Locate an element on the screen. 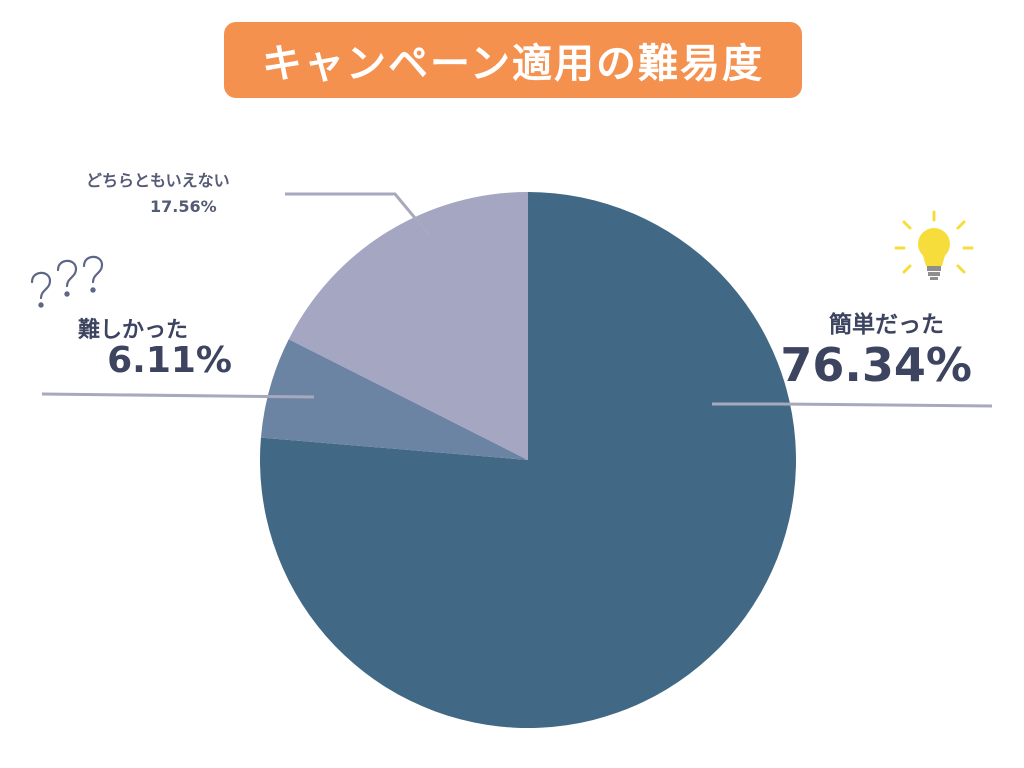 This screenshot has height=768, width=1024. pie-slice-hard is located at coordinates (394, 399).